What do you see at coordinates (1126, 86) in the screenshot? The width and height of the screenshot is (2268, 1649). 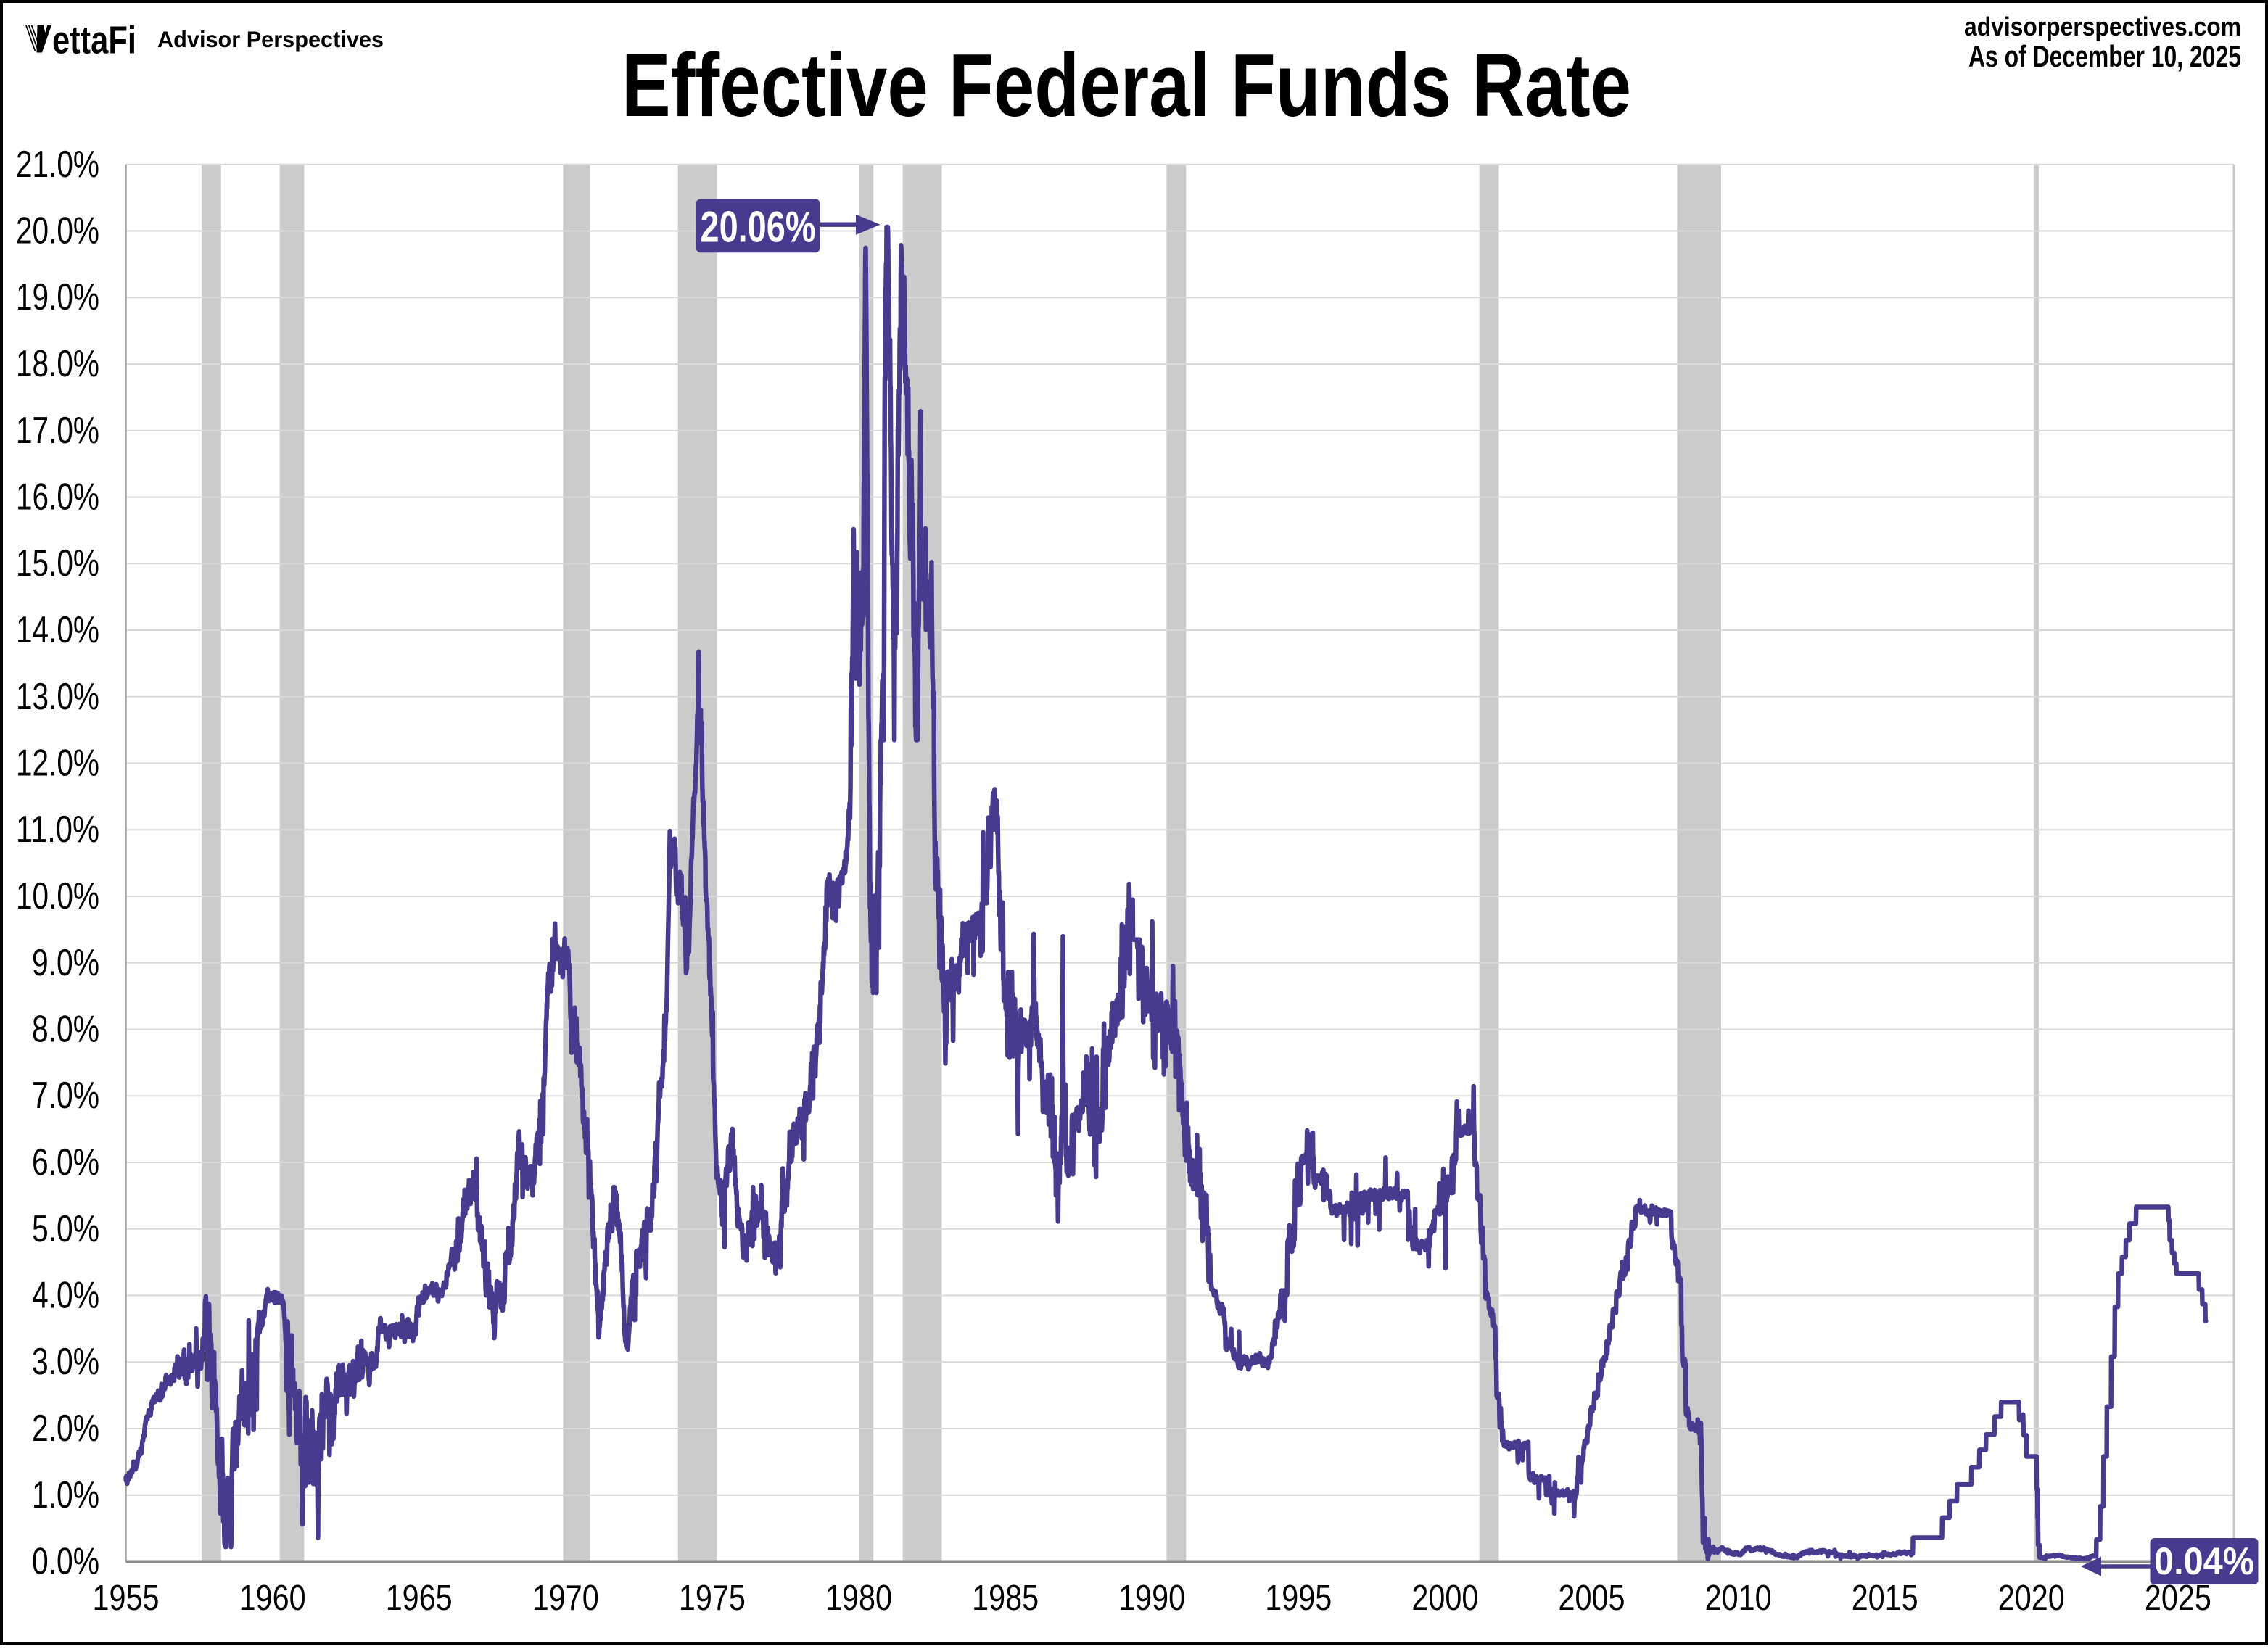 I see `svg-text: Effective Federal Funds Rate` at bounding box center [1126, 86].